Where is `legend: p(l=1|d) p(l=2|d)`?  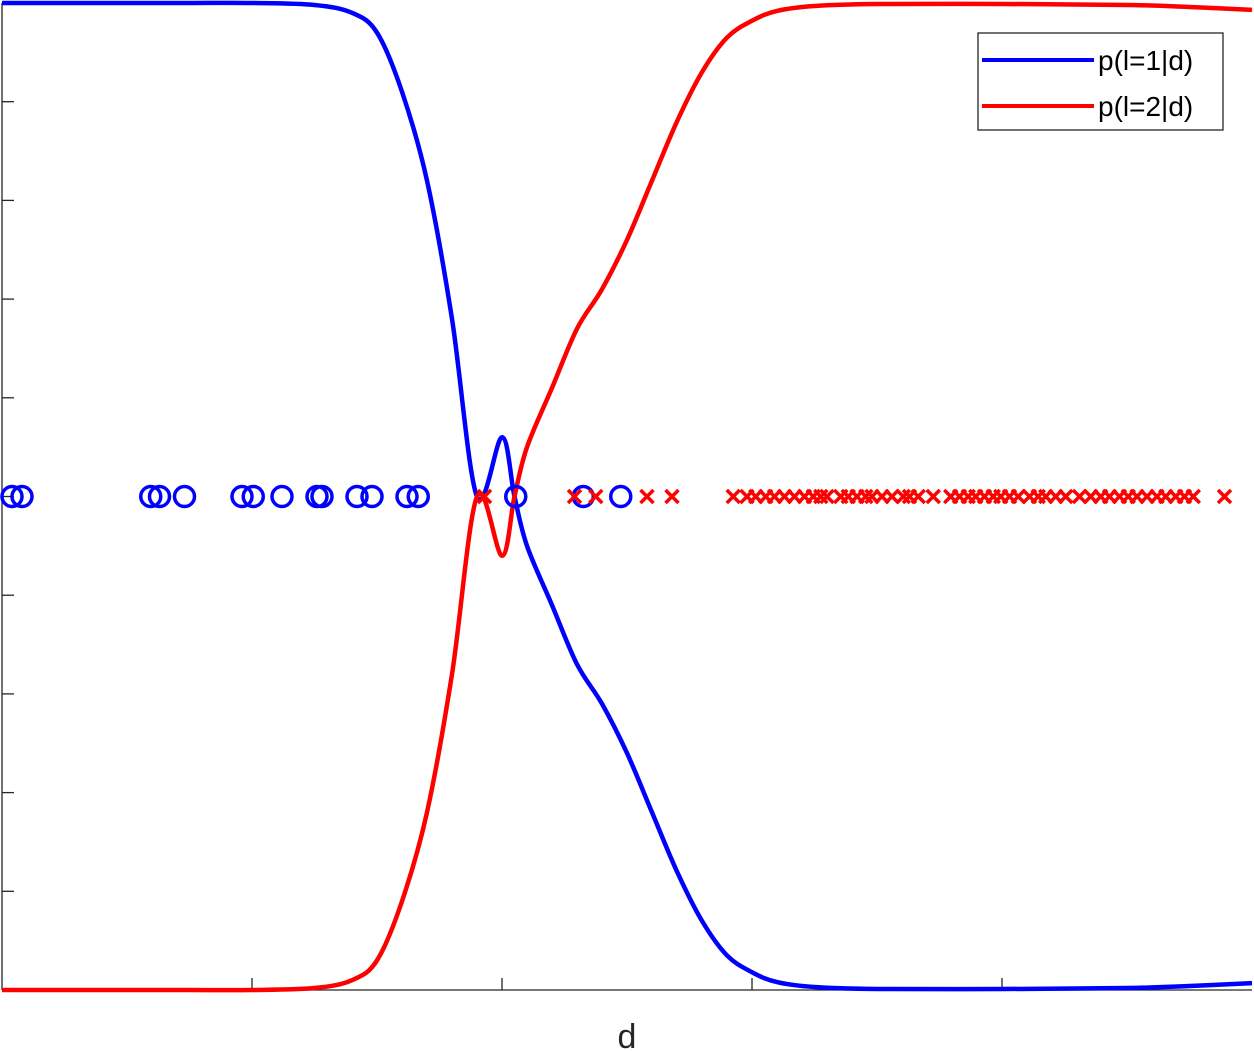
legend: p(l=1|d) p(l=2|d) is located at coordinates (1100, 81).